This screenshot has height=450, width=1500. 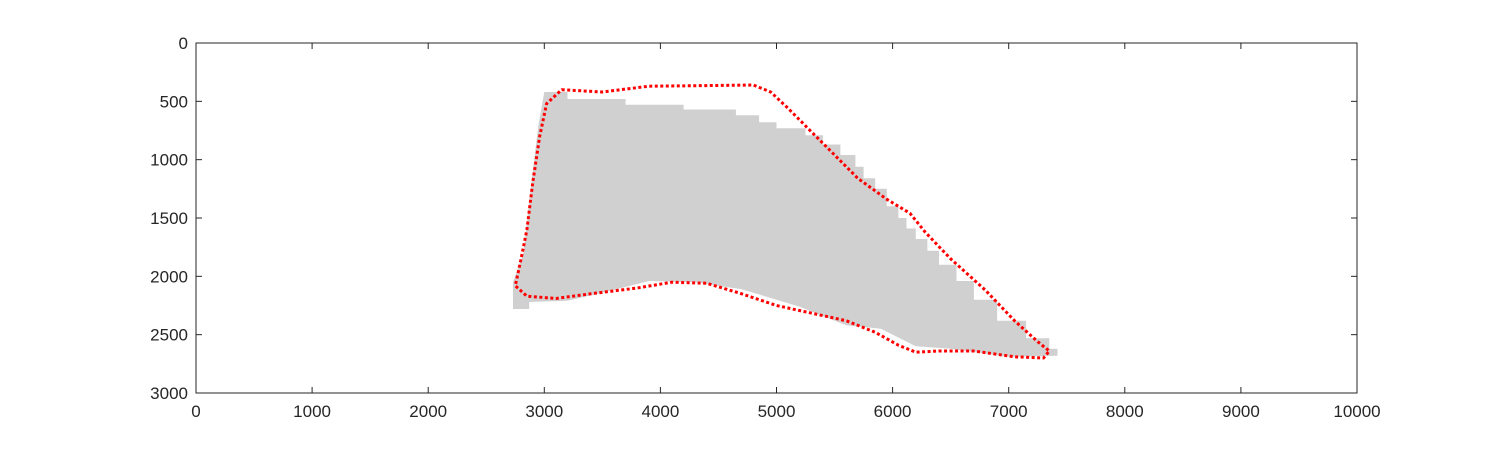 What do you see at coordinates (174, 101) in the screenshot?
I see `y-tick-label: 500` at bounding box center [174, 101].